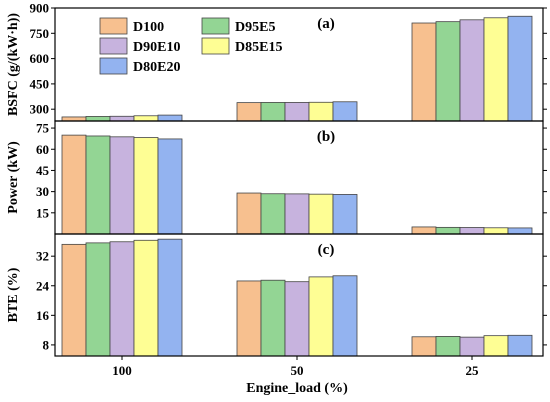  I want to click on y-tick-label: 30, so click(42, 191).